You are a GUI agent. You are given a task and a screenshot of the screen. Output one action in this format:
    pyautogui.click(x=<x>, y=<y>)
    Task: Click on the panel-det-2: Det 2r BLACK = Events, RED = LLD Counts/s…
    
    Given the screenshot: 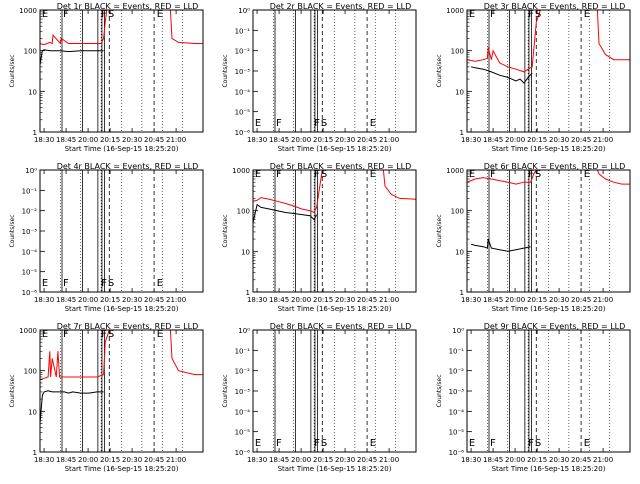 What is the action you would take?
    pyautogui.click(x=319, y=77)
    